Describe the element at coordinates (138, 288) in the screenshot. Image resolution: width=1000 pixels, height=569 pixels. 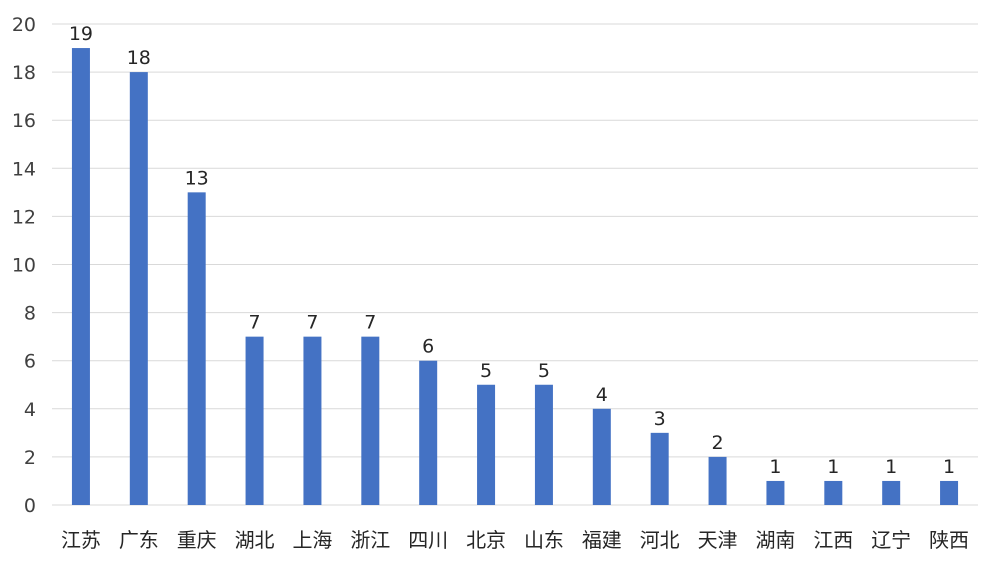
I see `bar-广东` at that location.